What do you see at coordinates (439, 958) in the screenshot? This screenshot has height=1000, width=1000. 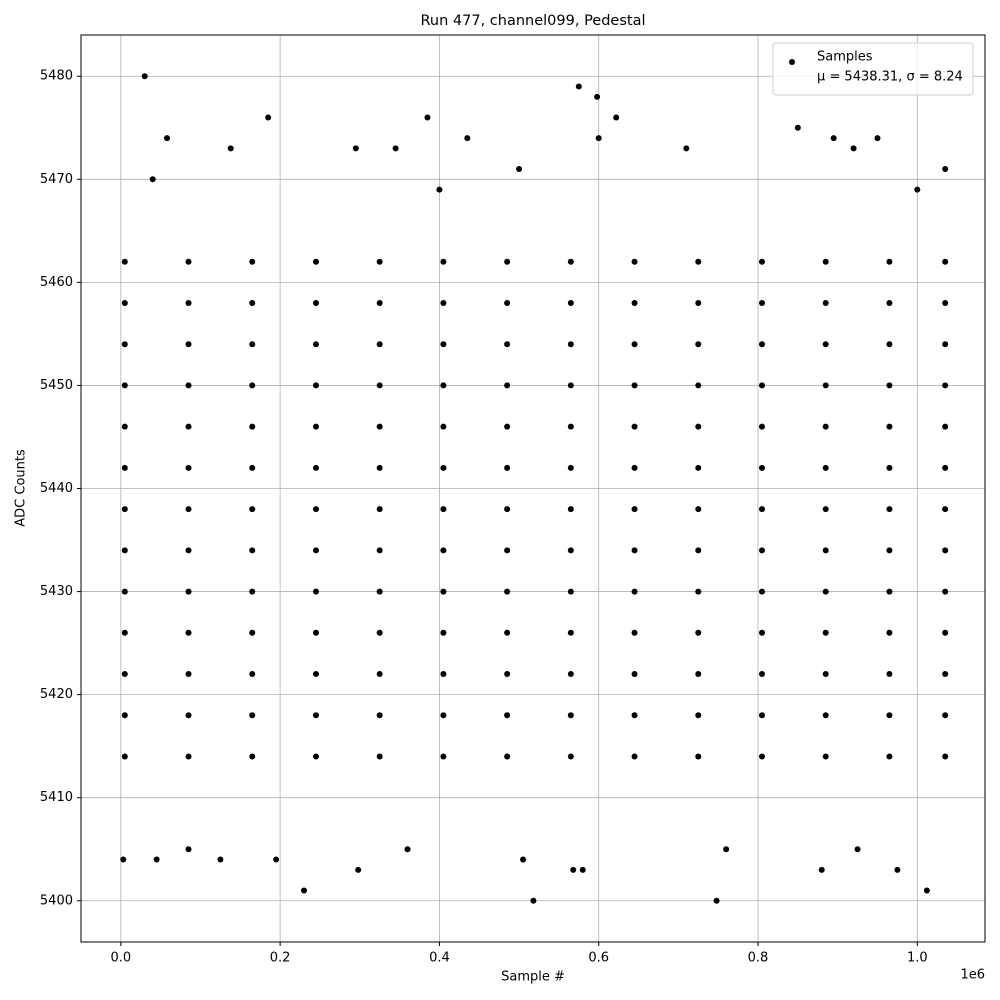 I see `x-tick-label: 0.4` at bounding box center [439, 958].